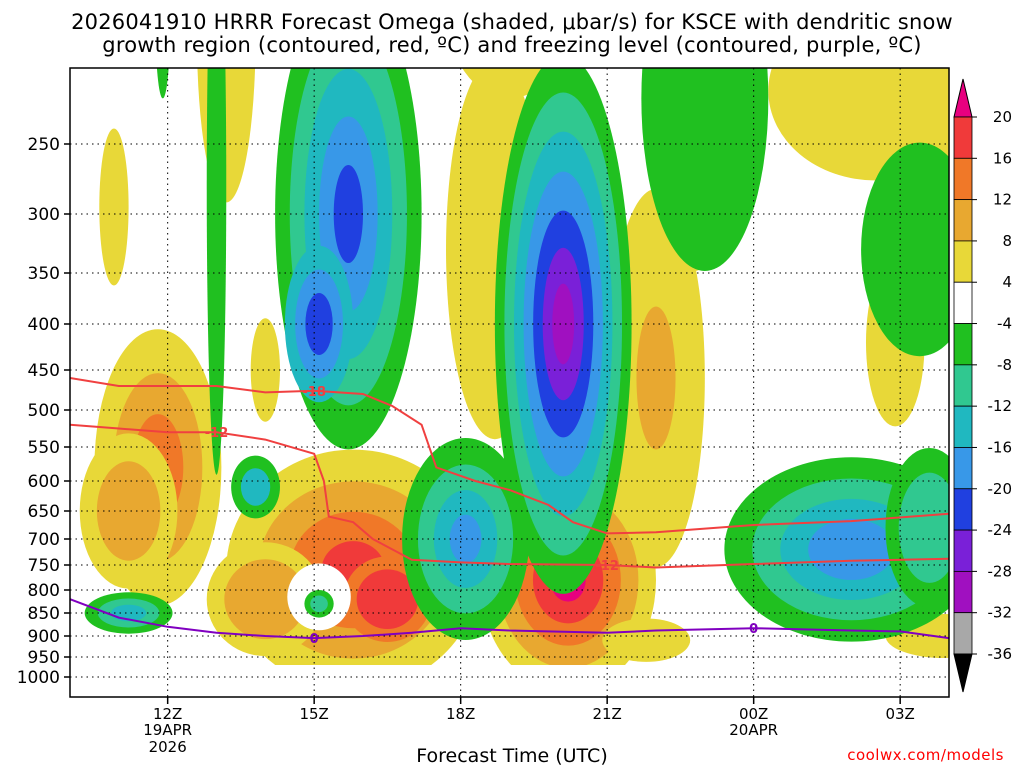  I want to click on colorbar-top-arrow, so click(963, 98).